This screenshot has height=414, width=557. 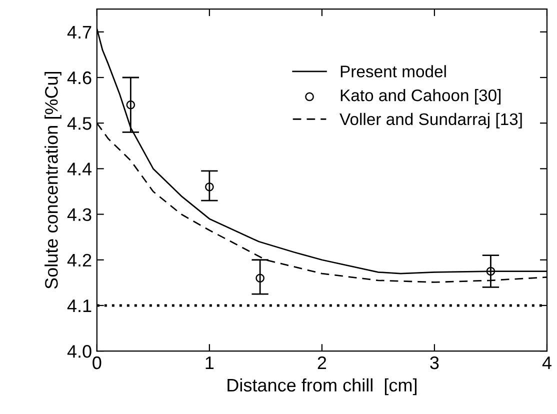 What do you see at coordinates (393, 71) in the screenshot?
I see `legend-label: Present model` at bounding box center [393, 71].